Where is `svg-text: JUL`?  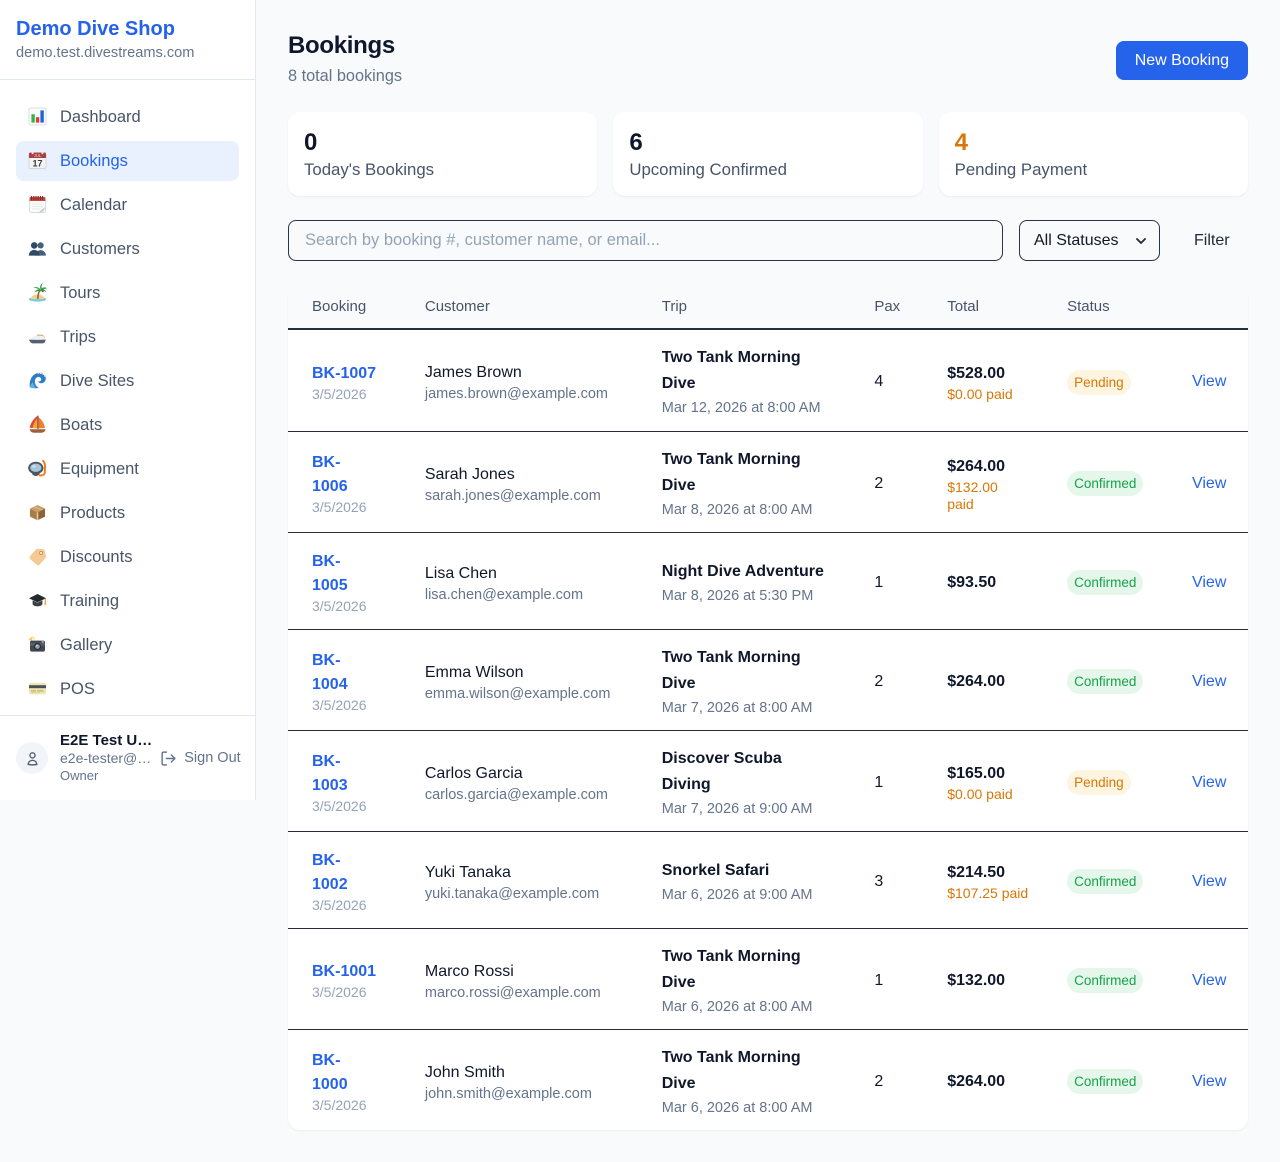 svg-text: JUL is located at coordinates (38, 155).